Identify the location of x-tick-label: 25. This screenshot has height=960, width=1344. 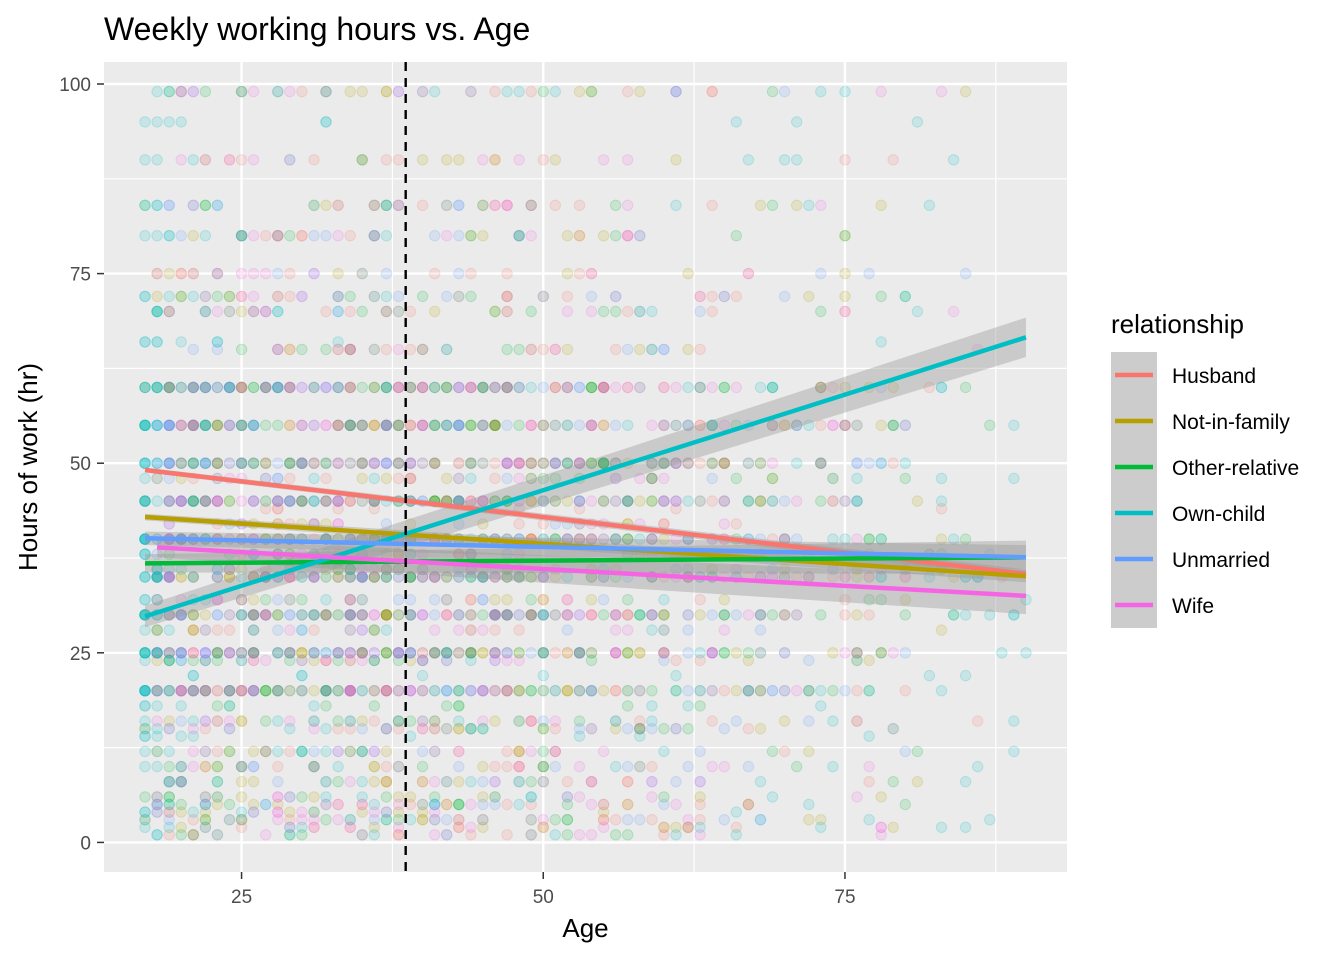
(241, 897).